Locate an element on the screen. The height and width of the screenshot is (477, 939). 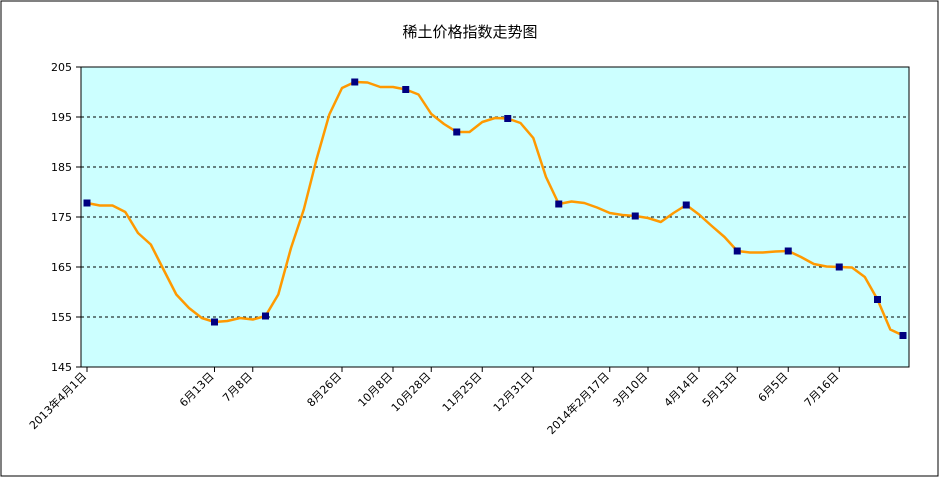
y-tick-label: 165 is located at coordinates (61, 267).